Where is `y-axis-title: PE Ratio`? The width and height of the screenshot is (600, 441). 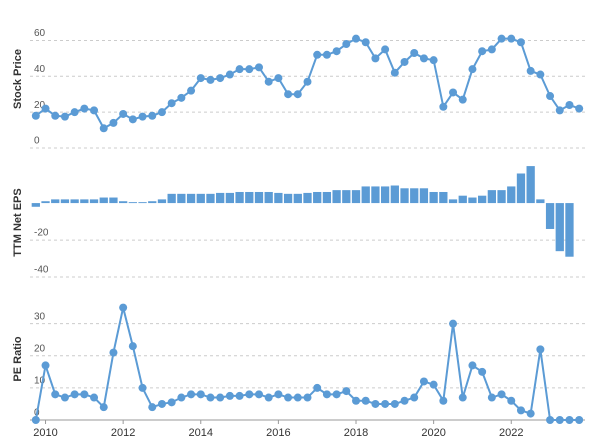
y-axis-title: PE Ratio is located at coordinates (18, 359).